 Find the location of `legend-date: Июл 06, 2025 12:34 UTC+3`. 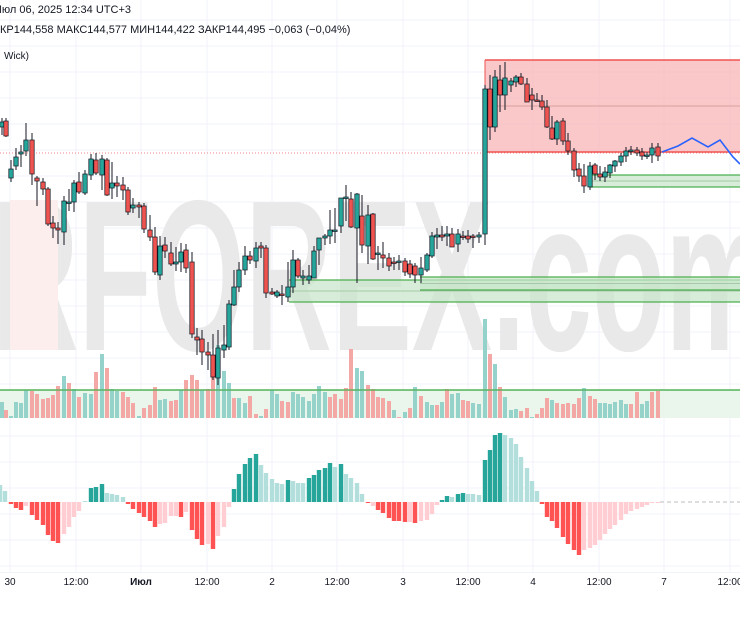

legend-date: Июл 06, 2025 12:34 UTC+3 is located at coordinates (65, 10).